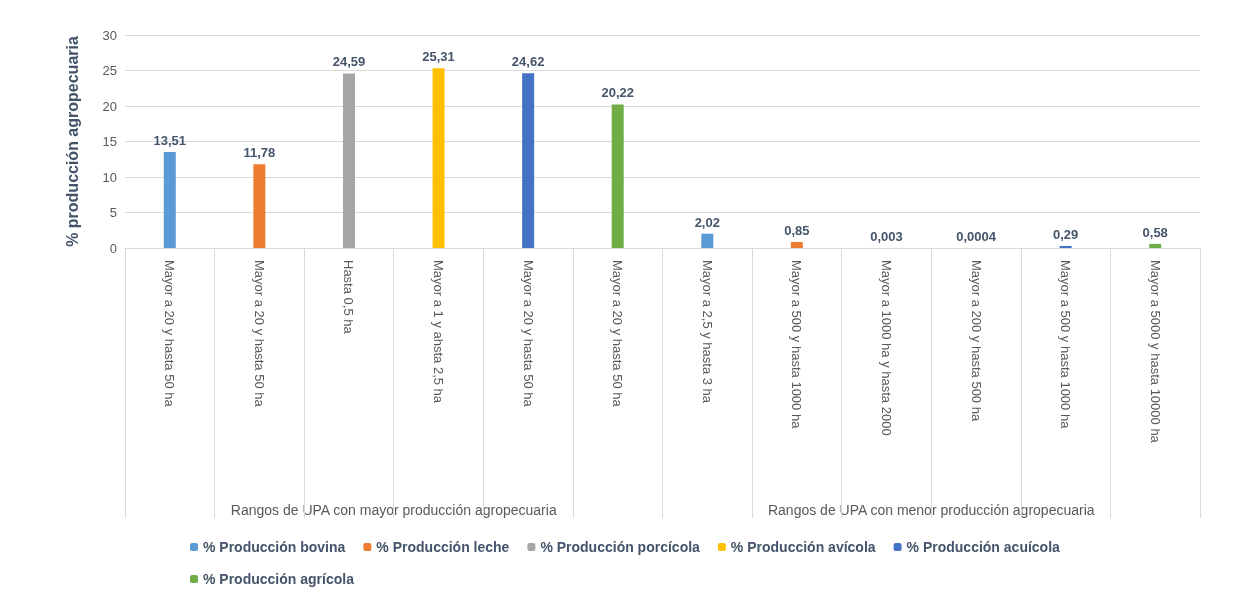  Describe the element at coordinates (707, 222) in the screenshot. I see `data-label: 2,02` at that location.